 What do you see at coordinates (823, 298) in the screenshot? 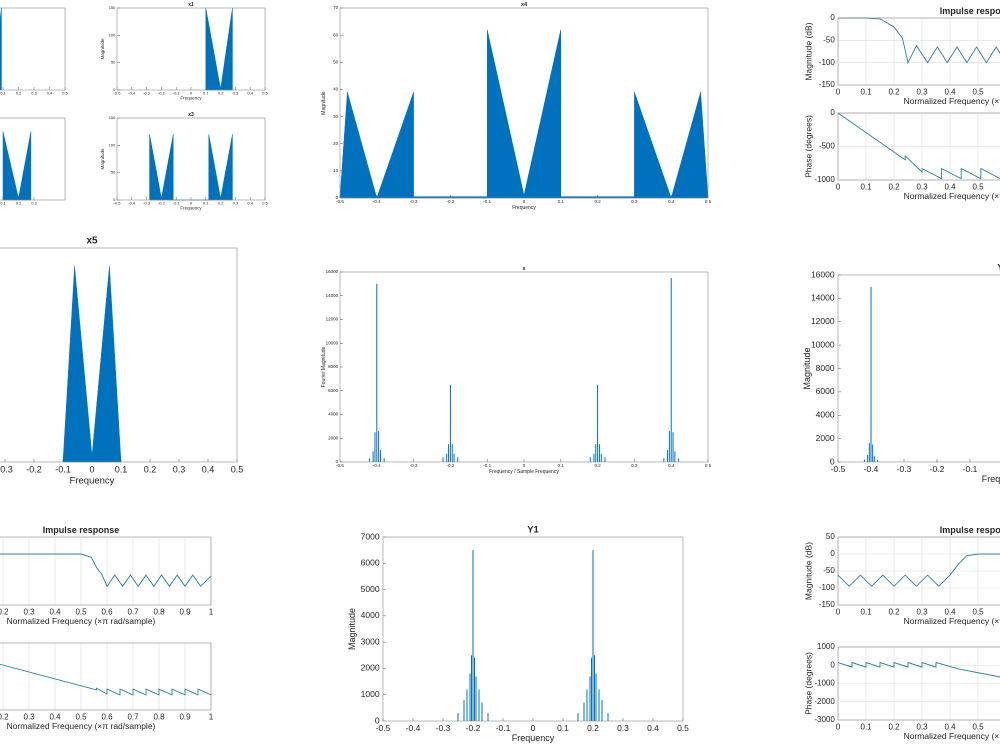
I see `y-tick-label: 14000` at bounding box center [823, 298].